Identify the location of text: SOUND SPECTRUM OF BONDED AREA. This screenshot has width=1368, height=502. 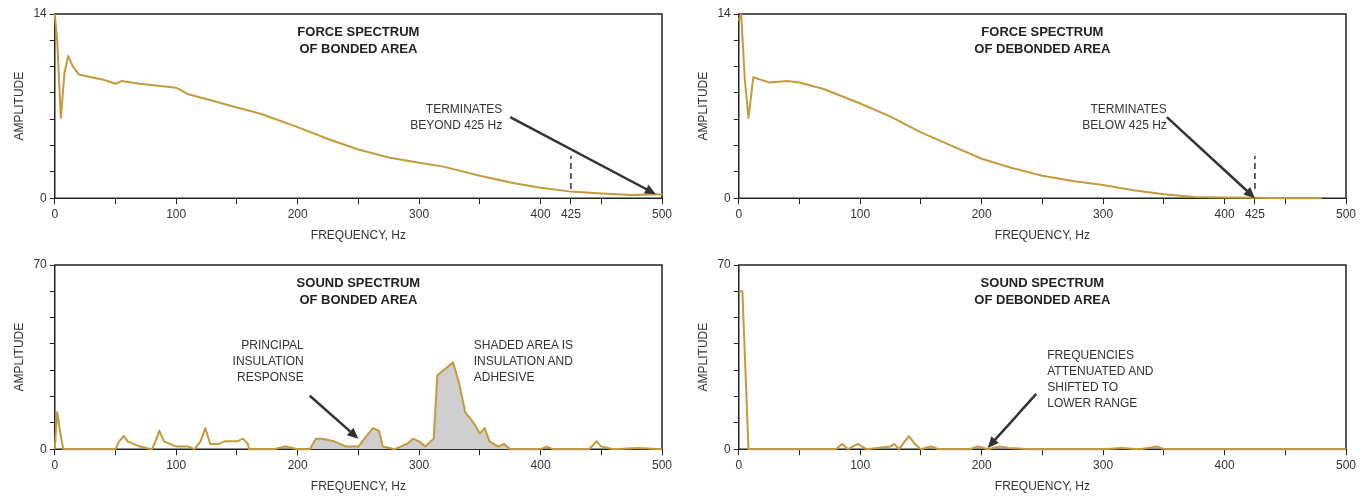
(358, 291).